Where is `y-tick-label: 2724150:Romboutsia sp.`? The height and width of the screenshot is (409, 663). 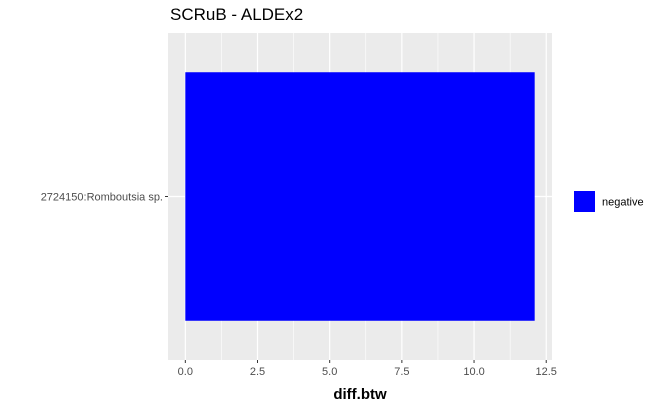
y-tick-label: 2724150:Romboutsia sp. is located at coordinates (102, 198).